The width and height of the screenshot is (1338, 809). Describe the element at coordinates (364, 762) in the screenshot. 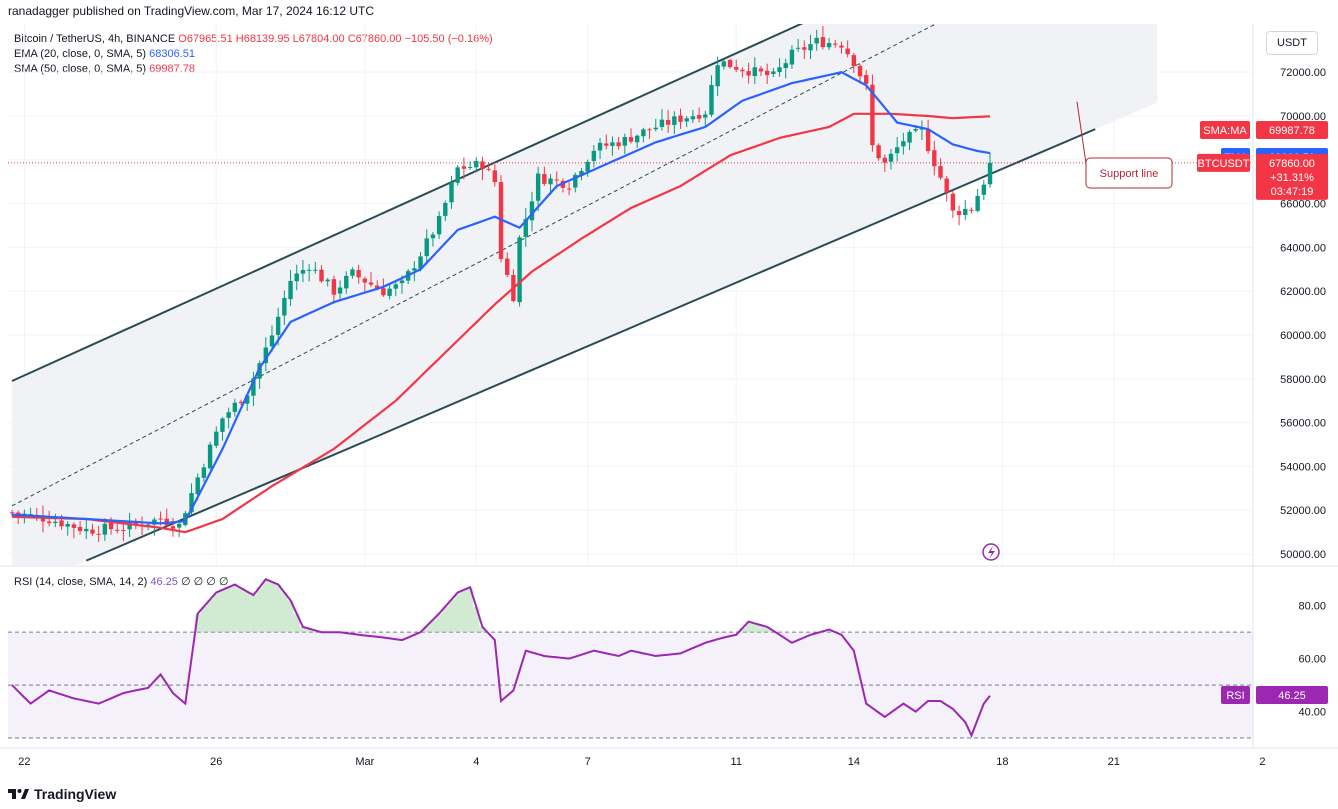

I see `time-tick-label: Mar` at that location.